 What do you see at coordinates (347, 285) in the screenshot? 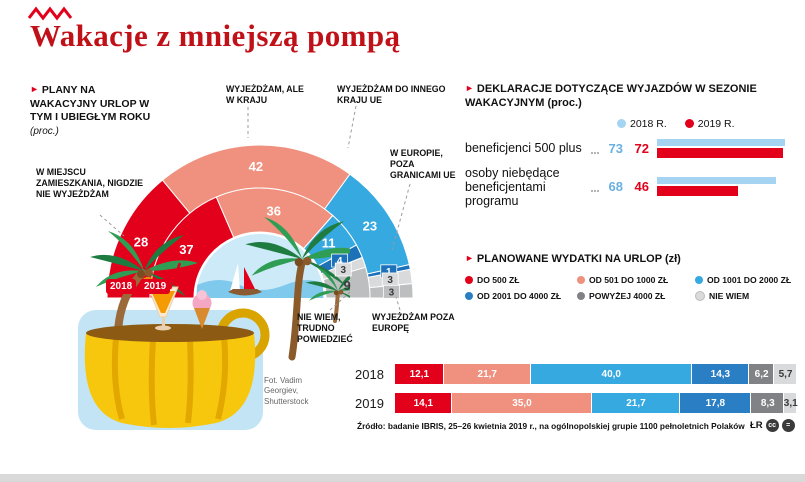
I see `donut-value-label: 9` at bounding box center [347, 285].